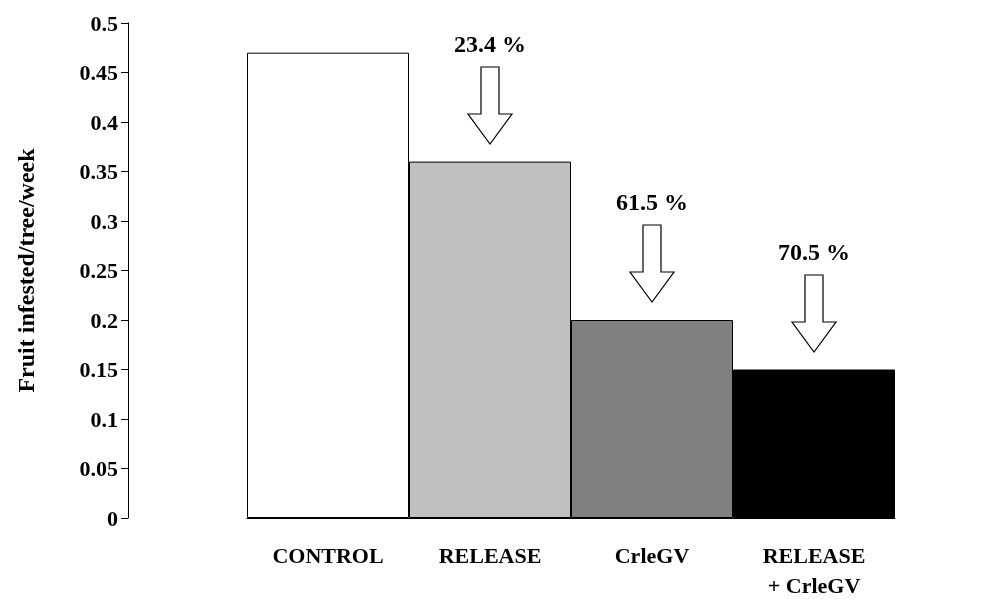  Describe the element at coordinates (98, 72) in the screenshot. I see `y-tick-label: 0.45` at that location.